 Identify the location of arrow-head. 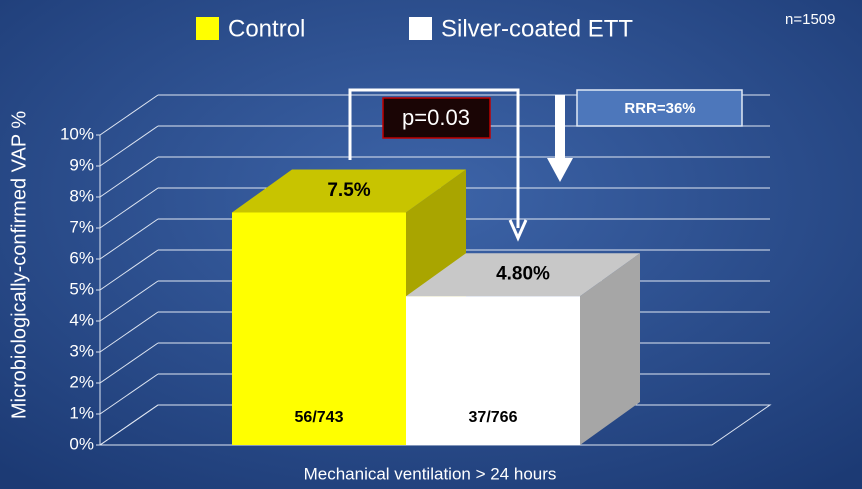
(560, 170).